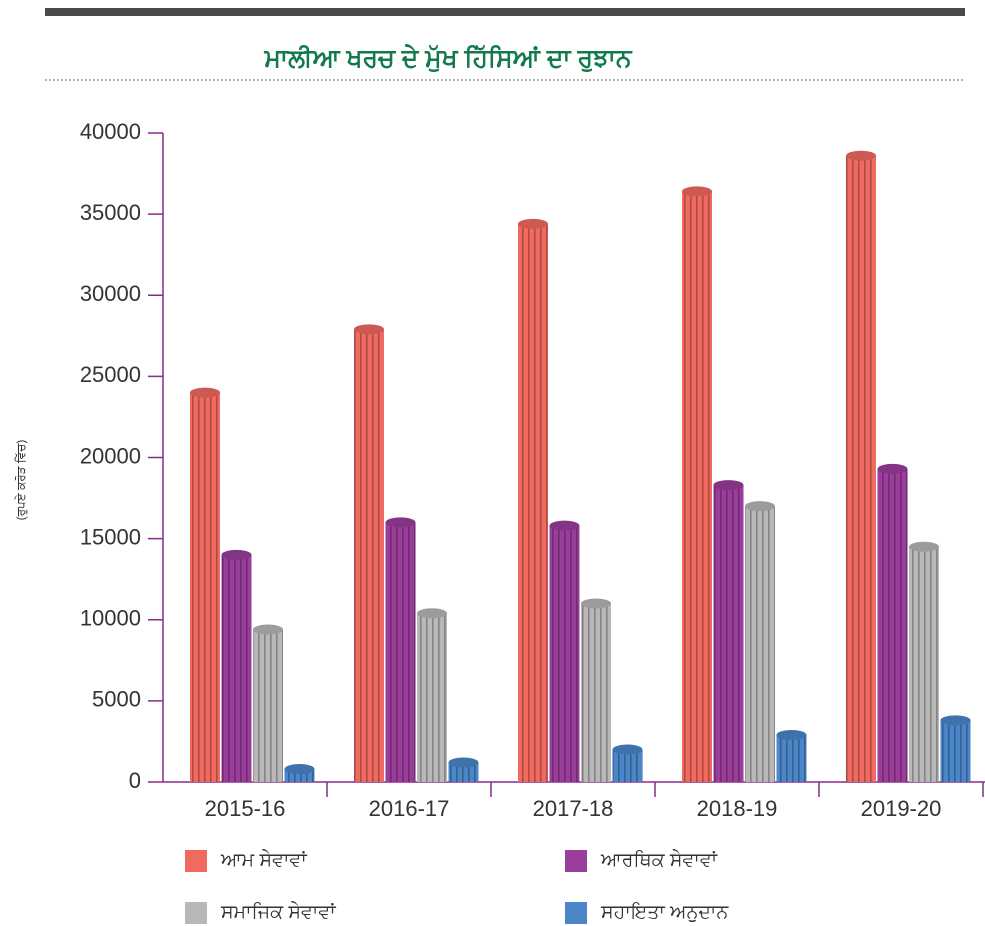  I want to click on x-tick-label: 2015-16, so click(245, 808).